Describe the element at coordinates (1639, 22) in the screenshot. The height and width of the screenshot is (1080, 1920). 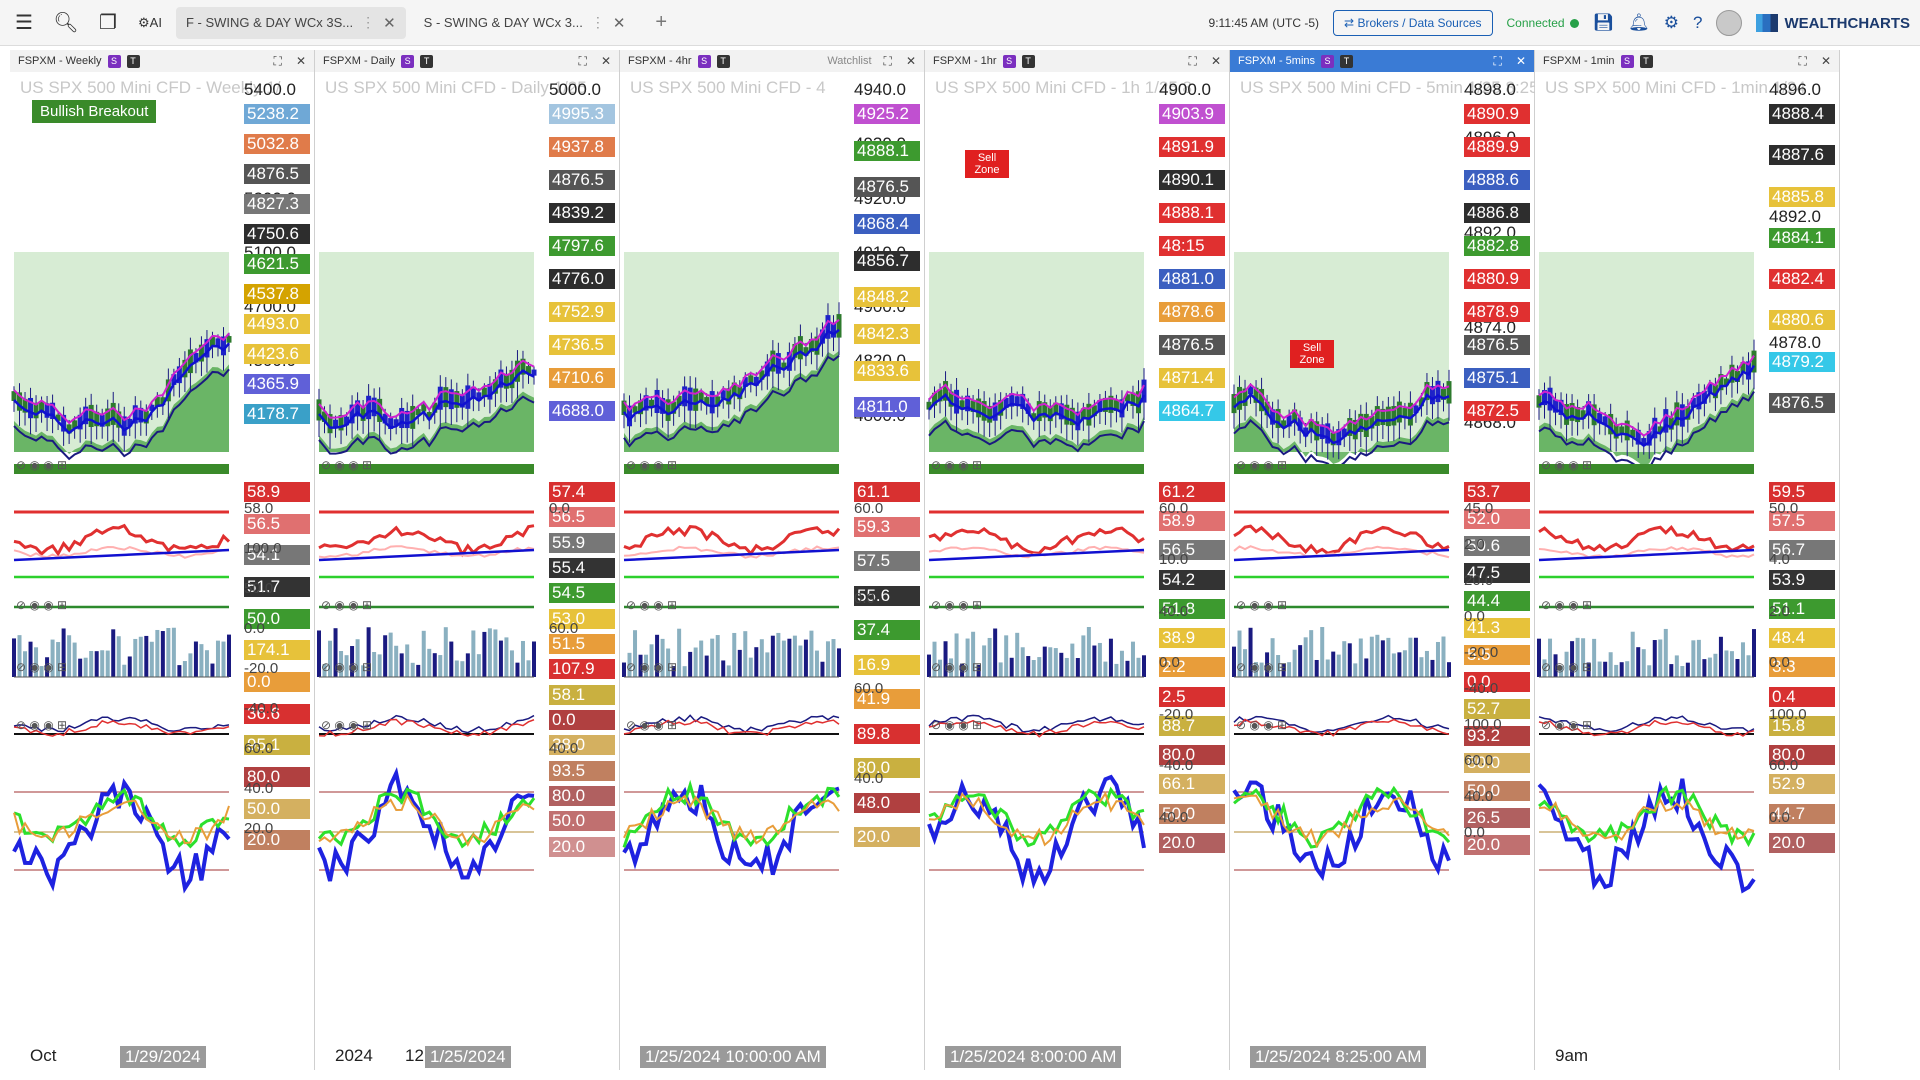
I see `bell-icon: 🔔︎` at that location.